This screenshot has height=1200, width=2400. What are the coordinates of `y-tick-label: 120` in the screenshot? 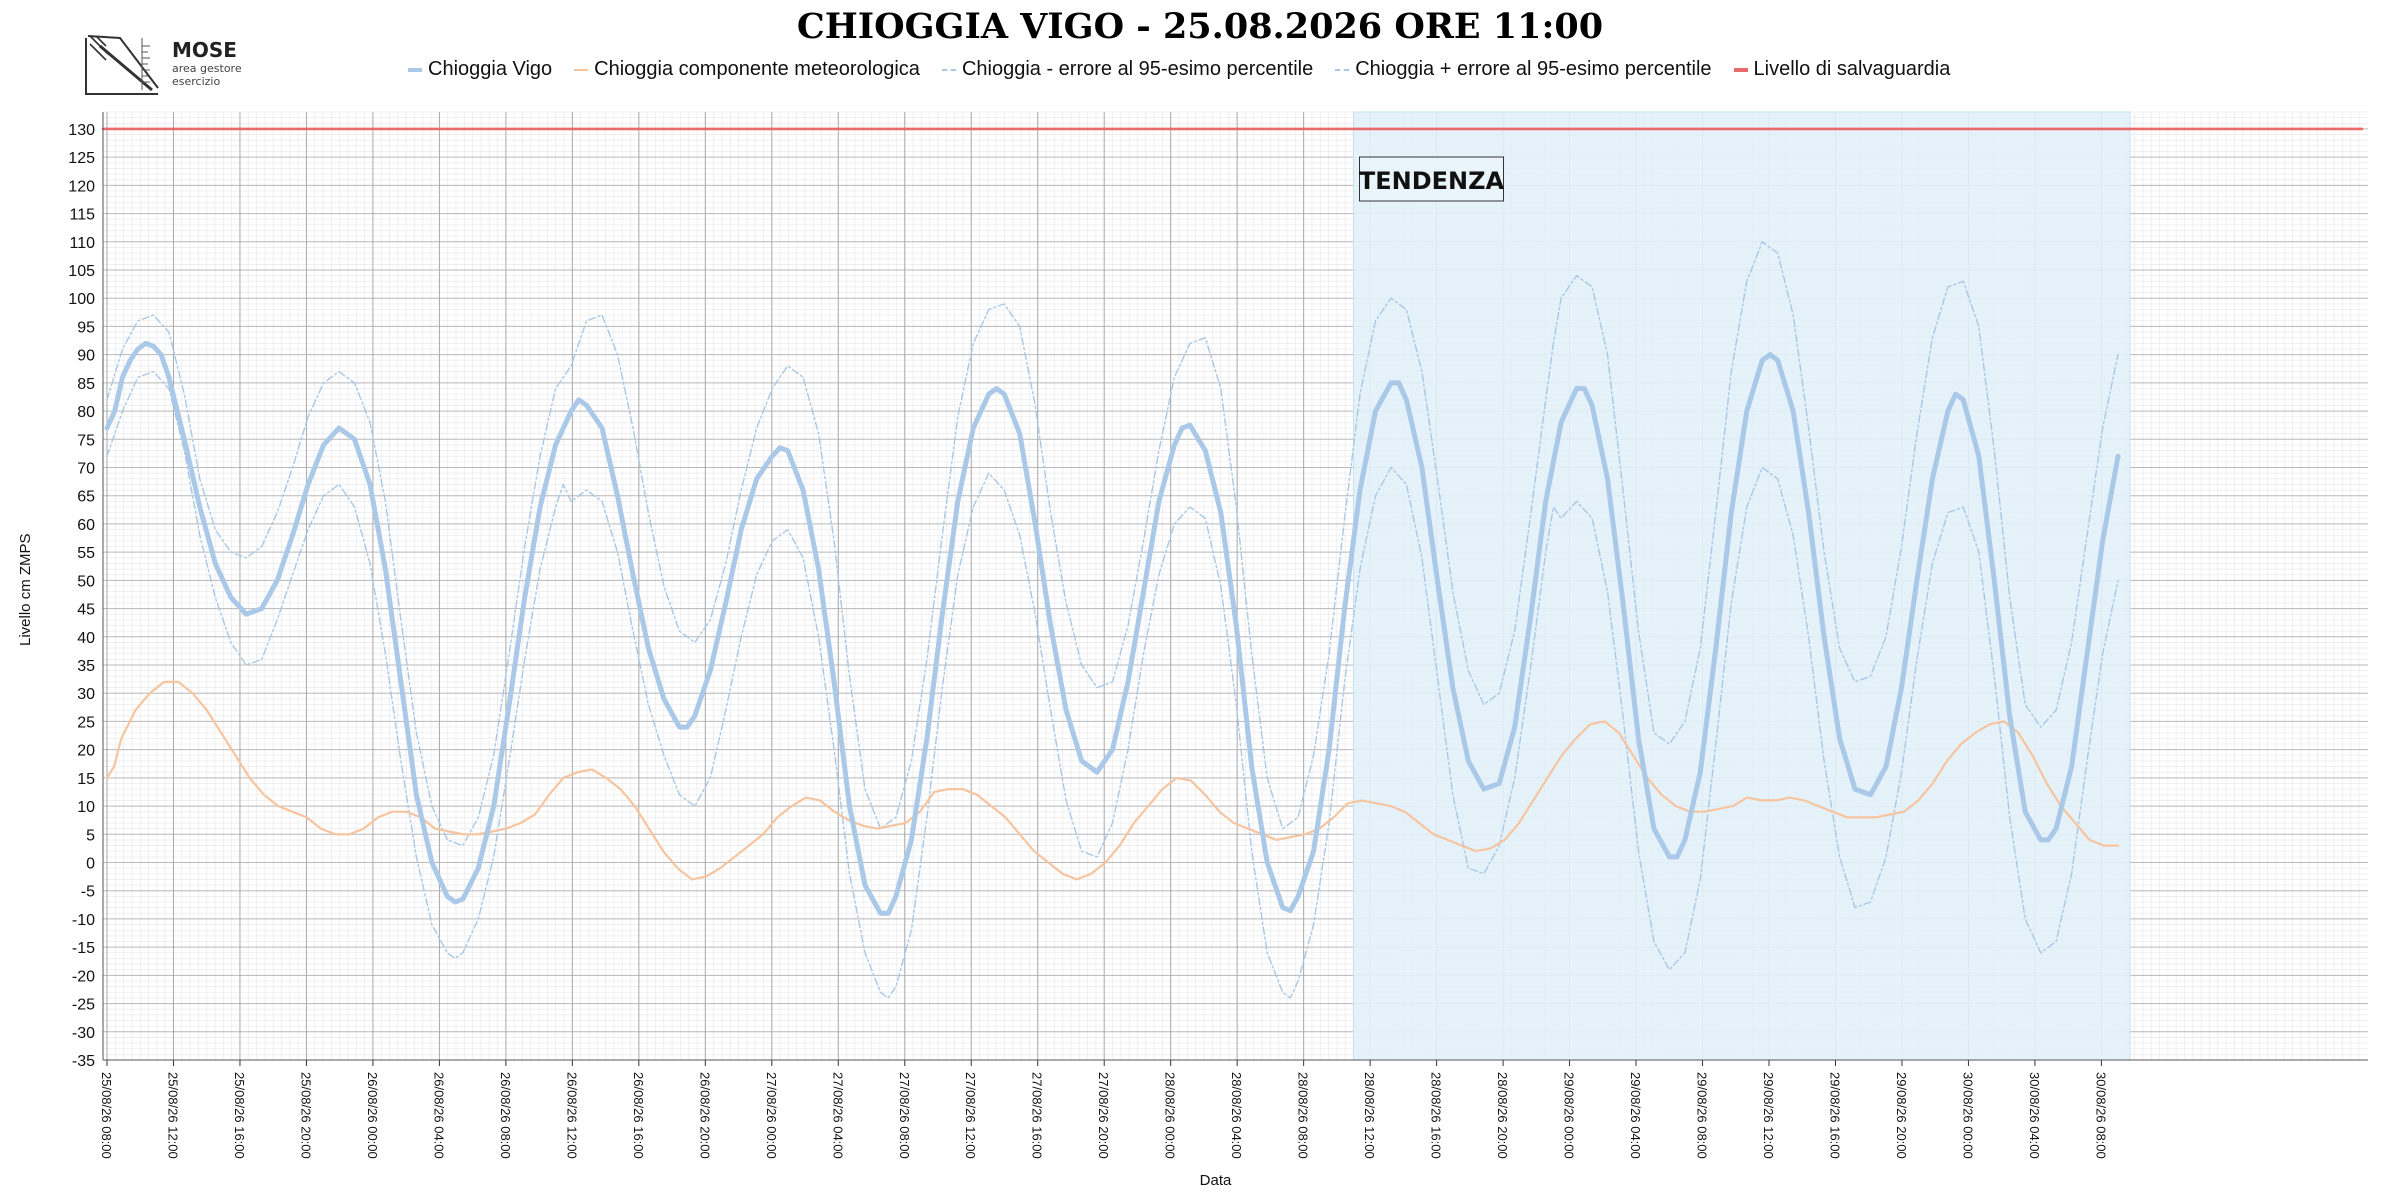 It's located at (81, 186).